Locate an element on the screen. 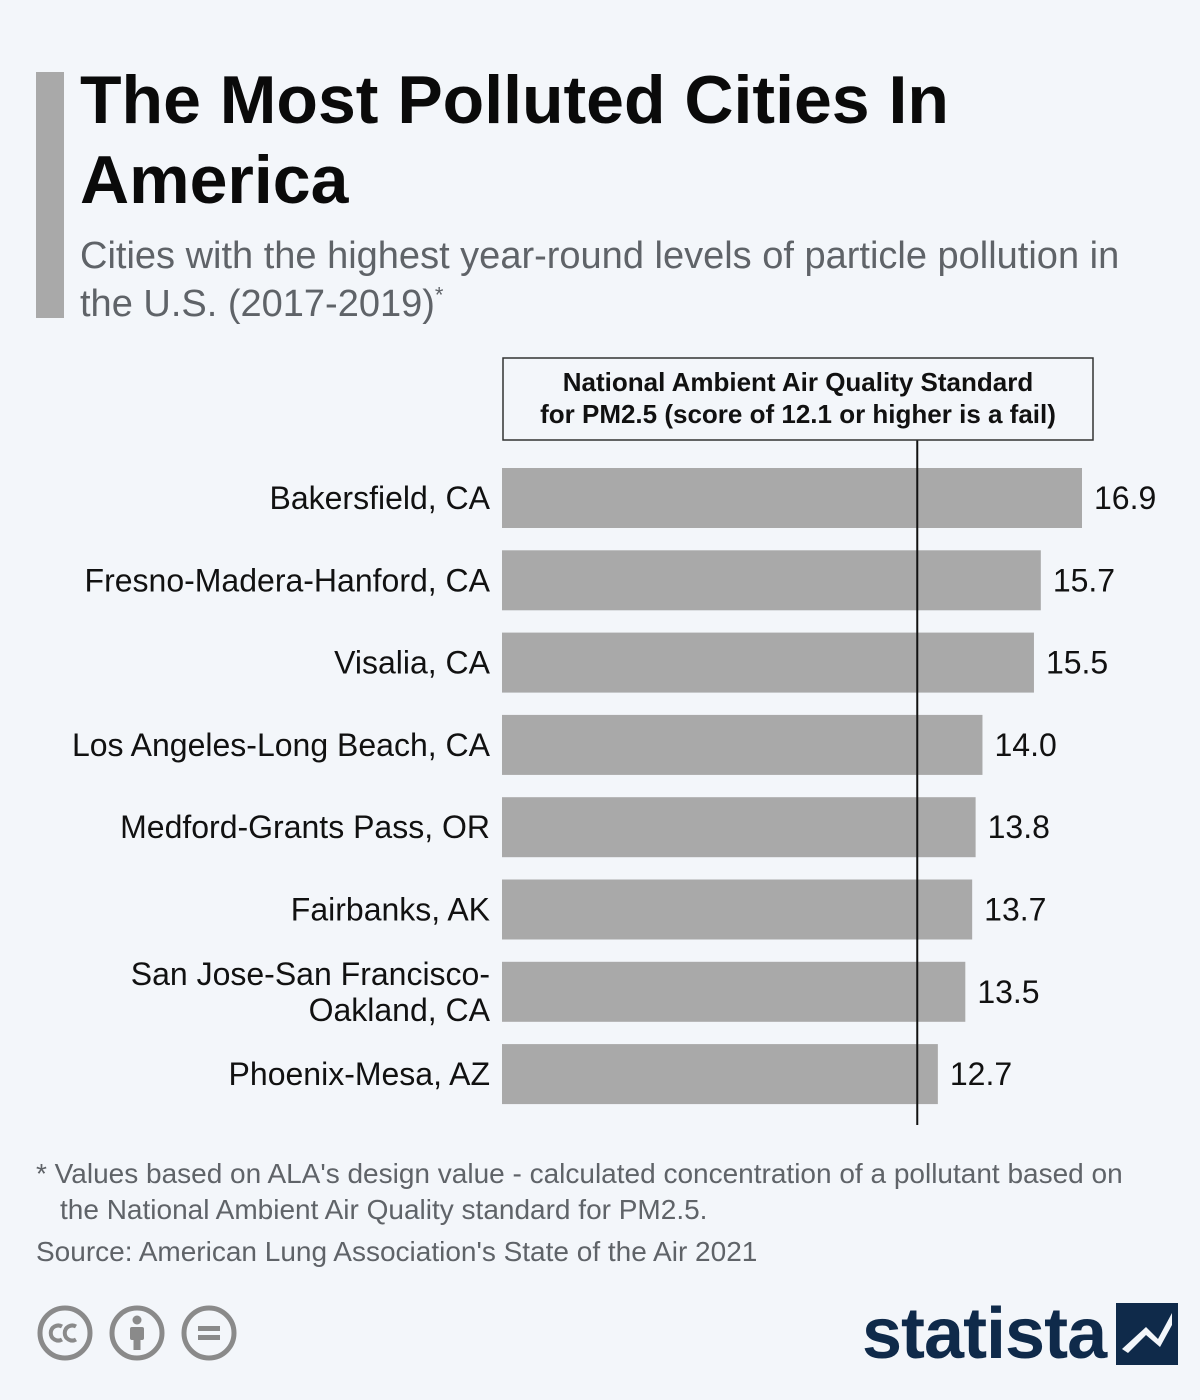 The image size is (1200, 1400). statista-brand: statista is located at coordinates (1020, 1334).